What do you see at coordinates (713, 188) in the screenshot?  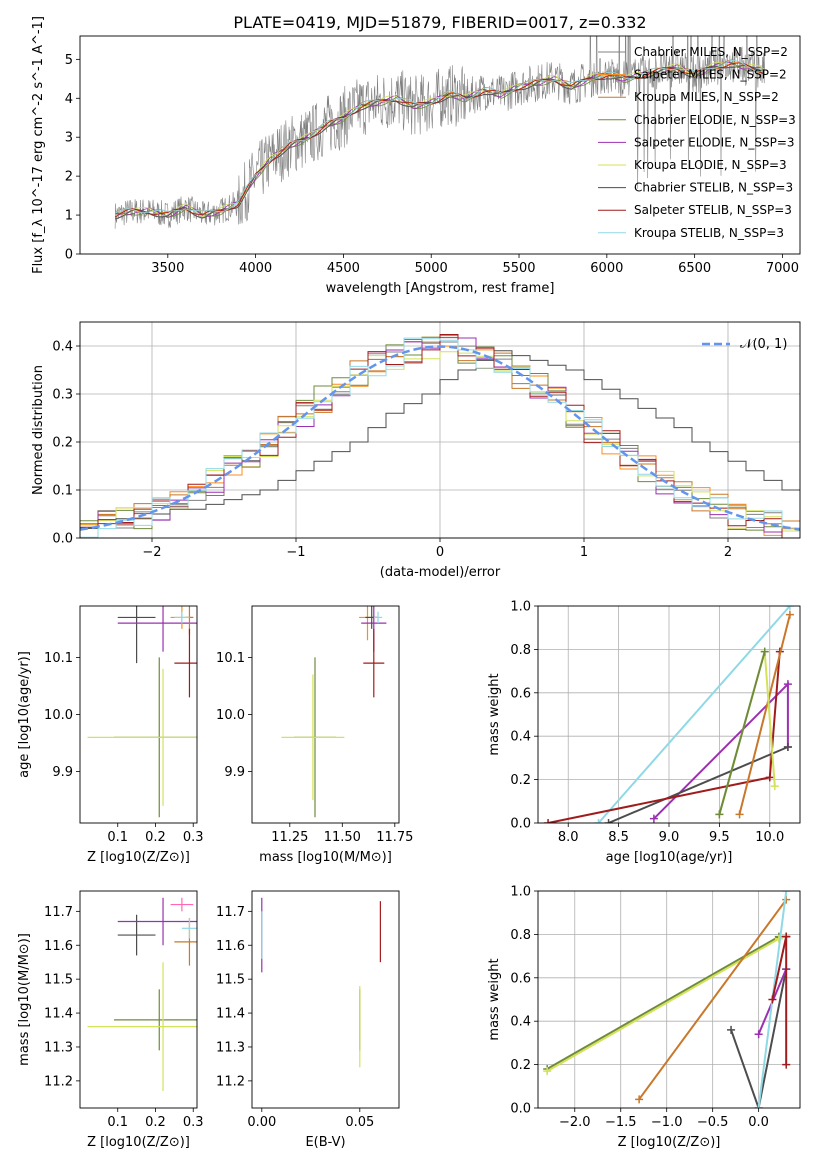 I see `legend-label-6: Chabrier STELIB, N_SSP=3` at bounding box center [713, 188].